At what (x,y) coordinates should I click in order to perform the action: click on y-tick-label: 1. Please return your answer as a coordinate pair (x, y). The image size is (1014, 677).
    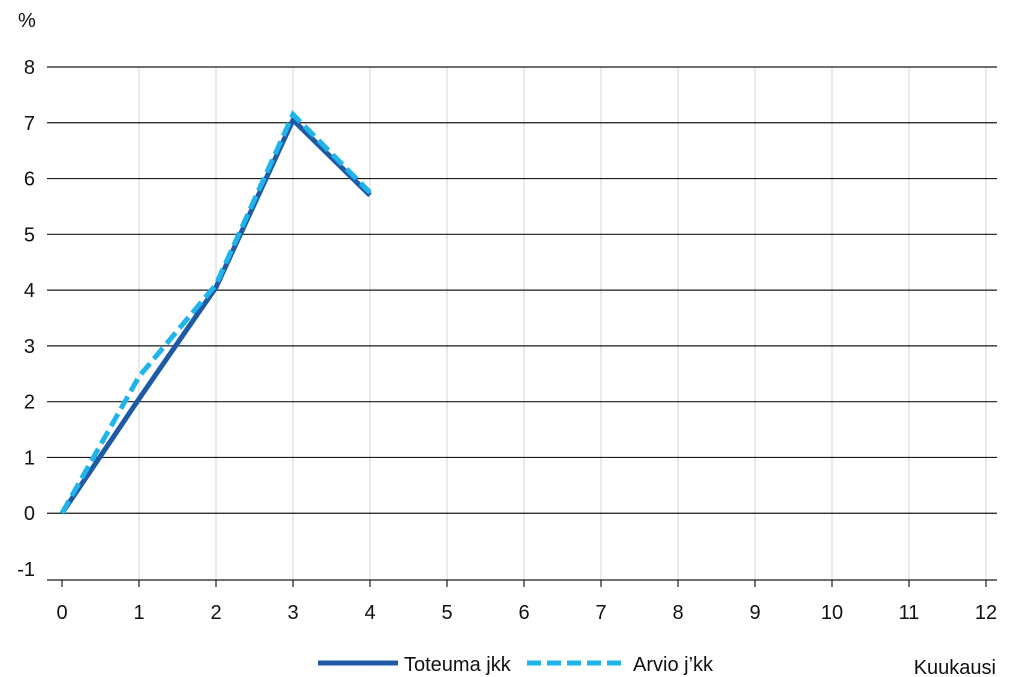
    Looking at the image, I should click on (29, 458).